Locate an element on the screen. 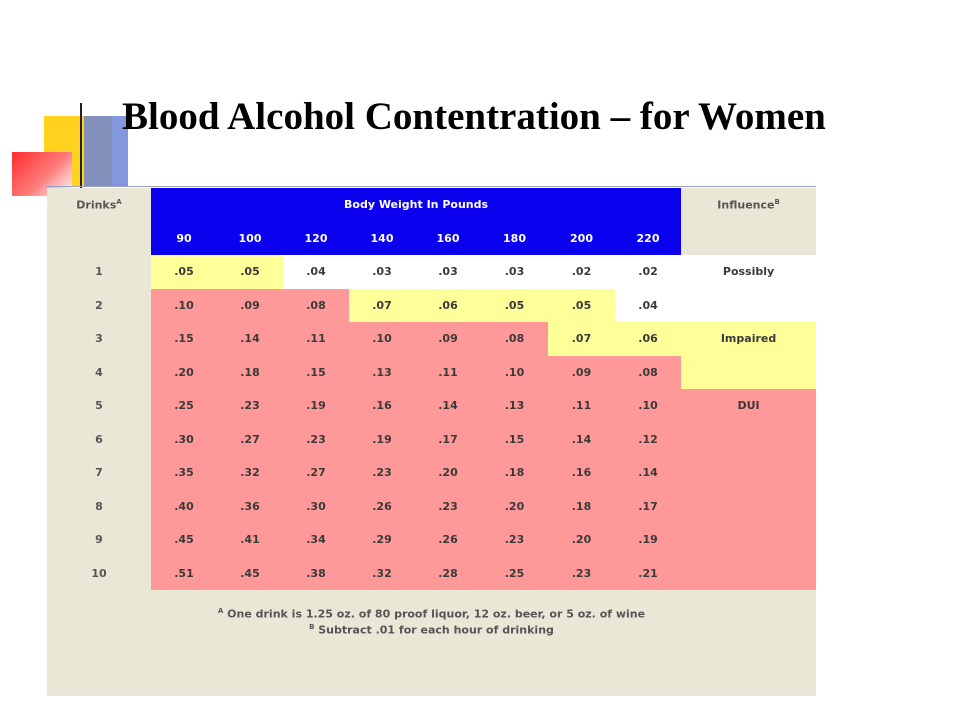 Image resolution: width=960 pixels, height=720 pixels. bac-value-cell: .41 is located at coordinates (250, 540).